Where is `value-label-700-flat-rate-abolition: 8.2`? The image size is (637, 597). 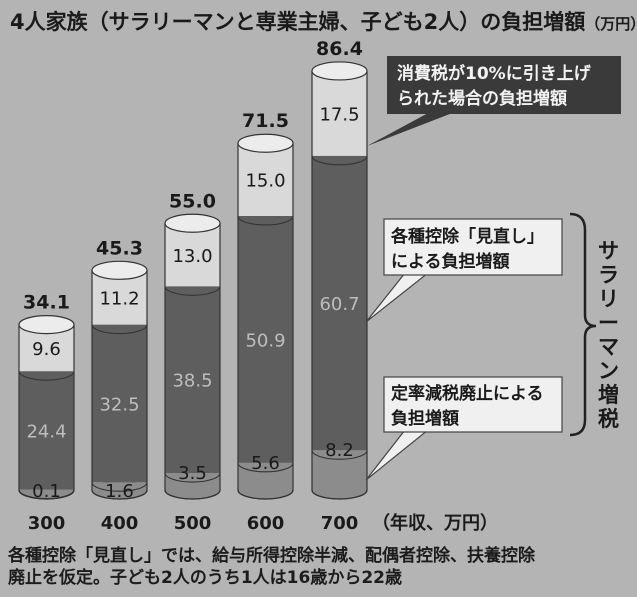 value-label-700-flat-rate-abolition: 8.2 is located at coordinates (339, 450).